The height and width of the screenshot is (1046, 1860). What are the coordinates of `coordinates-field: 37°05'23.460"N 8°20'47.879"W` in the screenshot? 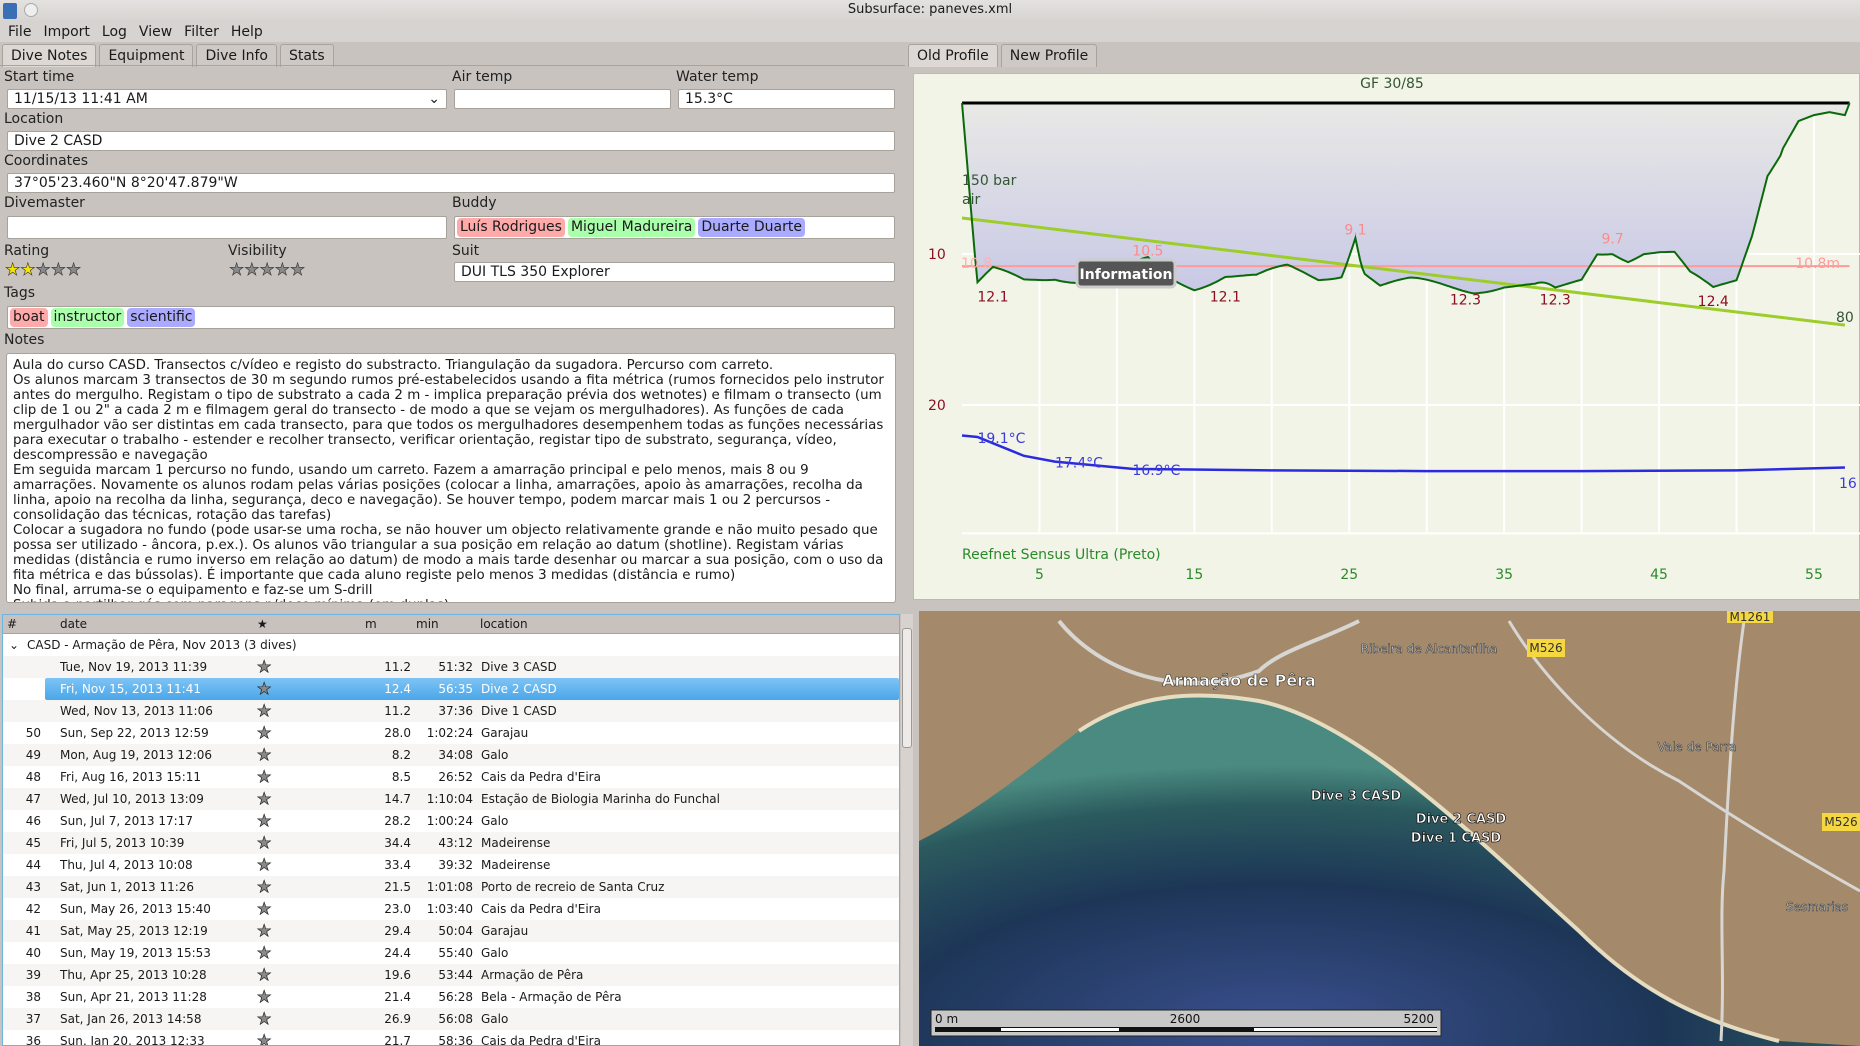 It's located at (451, 183).